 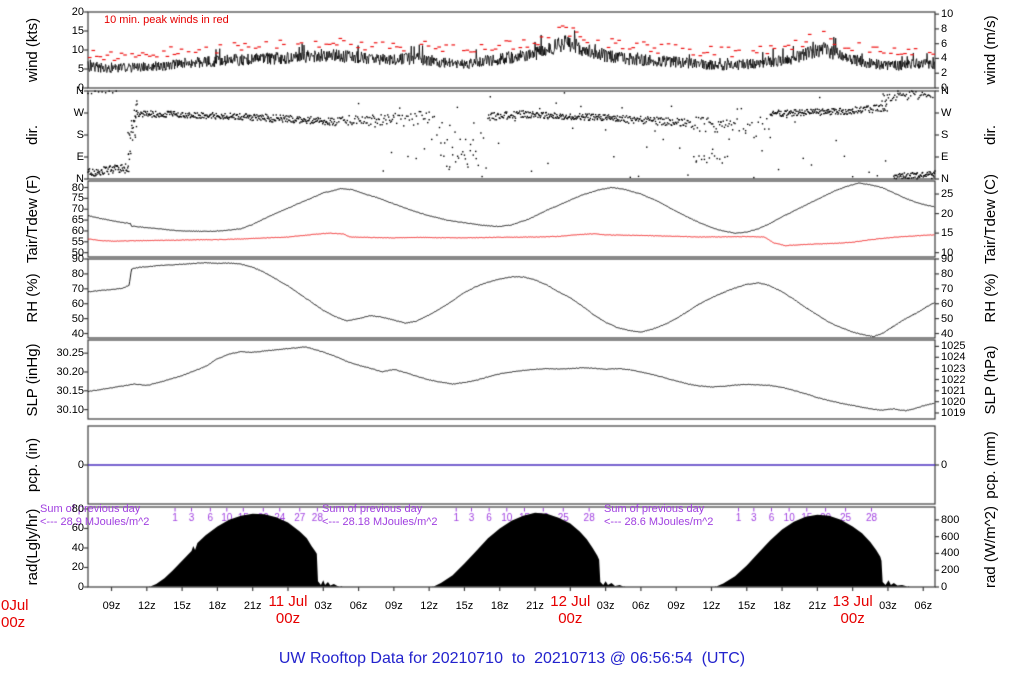 What do you see at coordinates (950, 570) in the screenshot?
I see `y-tick-label: 200` at bounding box center [950, 570].